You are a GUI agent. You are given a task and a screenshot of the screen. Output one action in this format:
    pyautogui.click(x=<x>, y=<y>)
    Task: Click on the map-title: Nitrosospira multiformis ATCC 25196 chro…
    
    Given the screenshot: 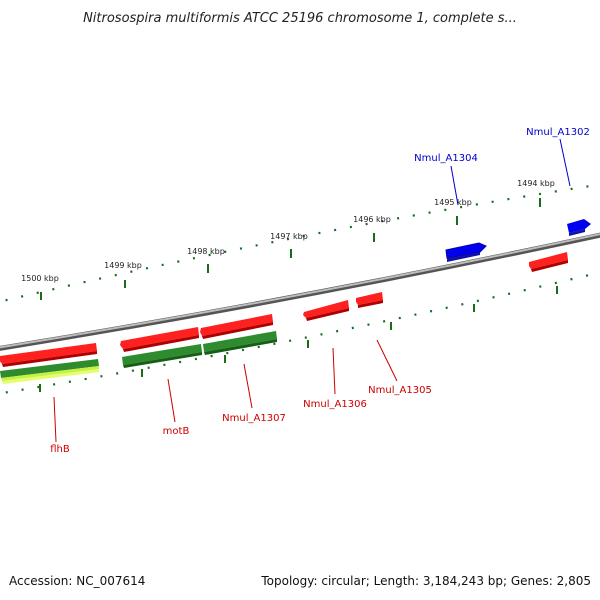 What is the action you would take?
    pyautogui.click(x=300, y=18)
    